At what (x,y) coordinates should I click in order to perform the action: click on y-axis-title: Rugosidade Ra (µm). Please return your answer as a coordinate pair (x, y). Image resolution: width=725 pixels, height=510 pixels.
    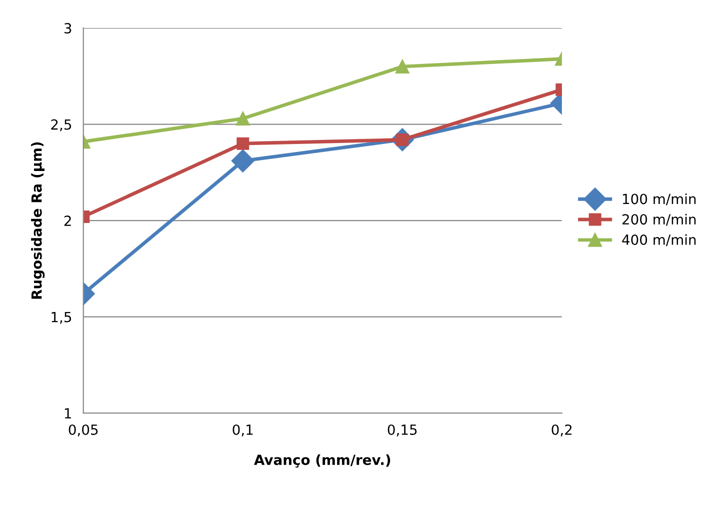
    Looking at the image, I should click on (38, 220).